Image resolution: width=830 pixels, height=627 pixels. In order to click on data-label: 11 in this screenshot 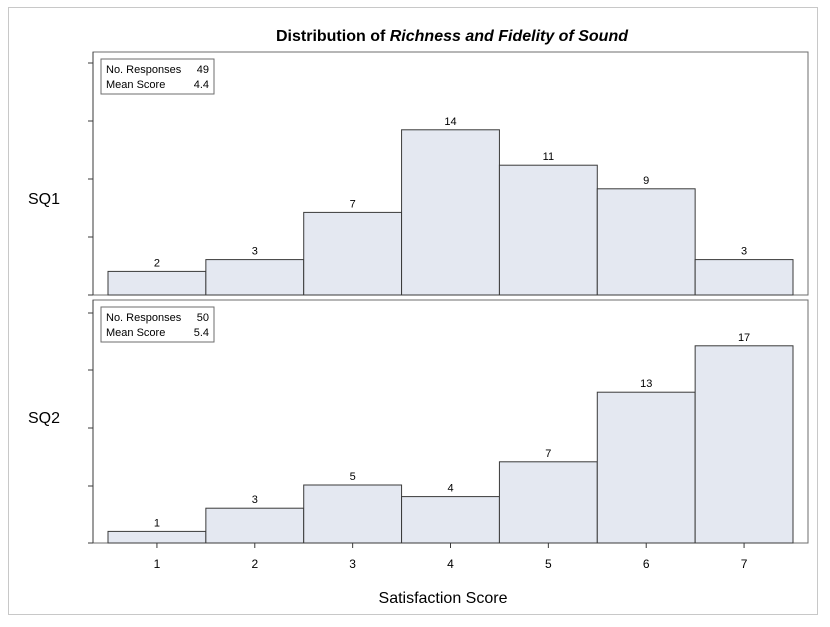, I will do `click(548, 157)`.